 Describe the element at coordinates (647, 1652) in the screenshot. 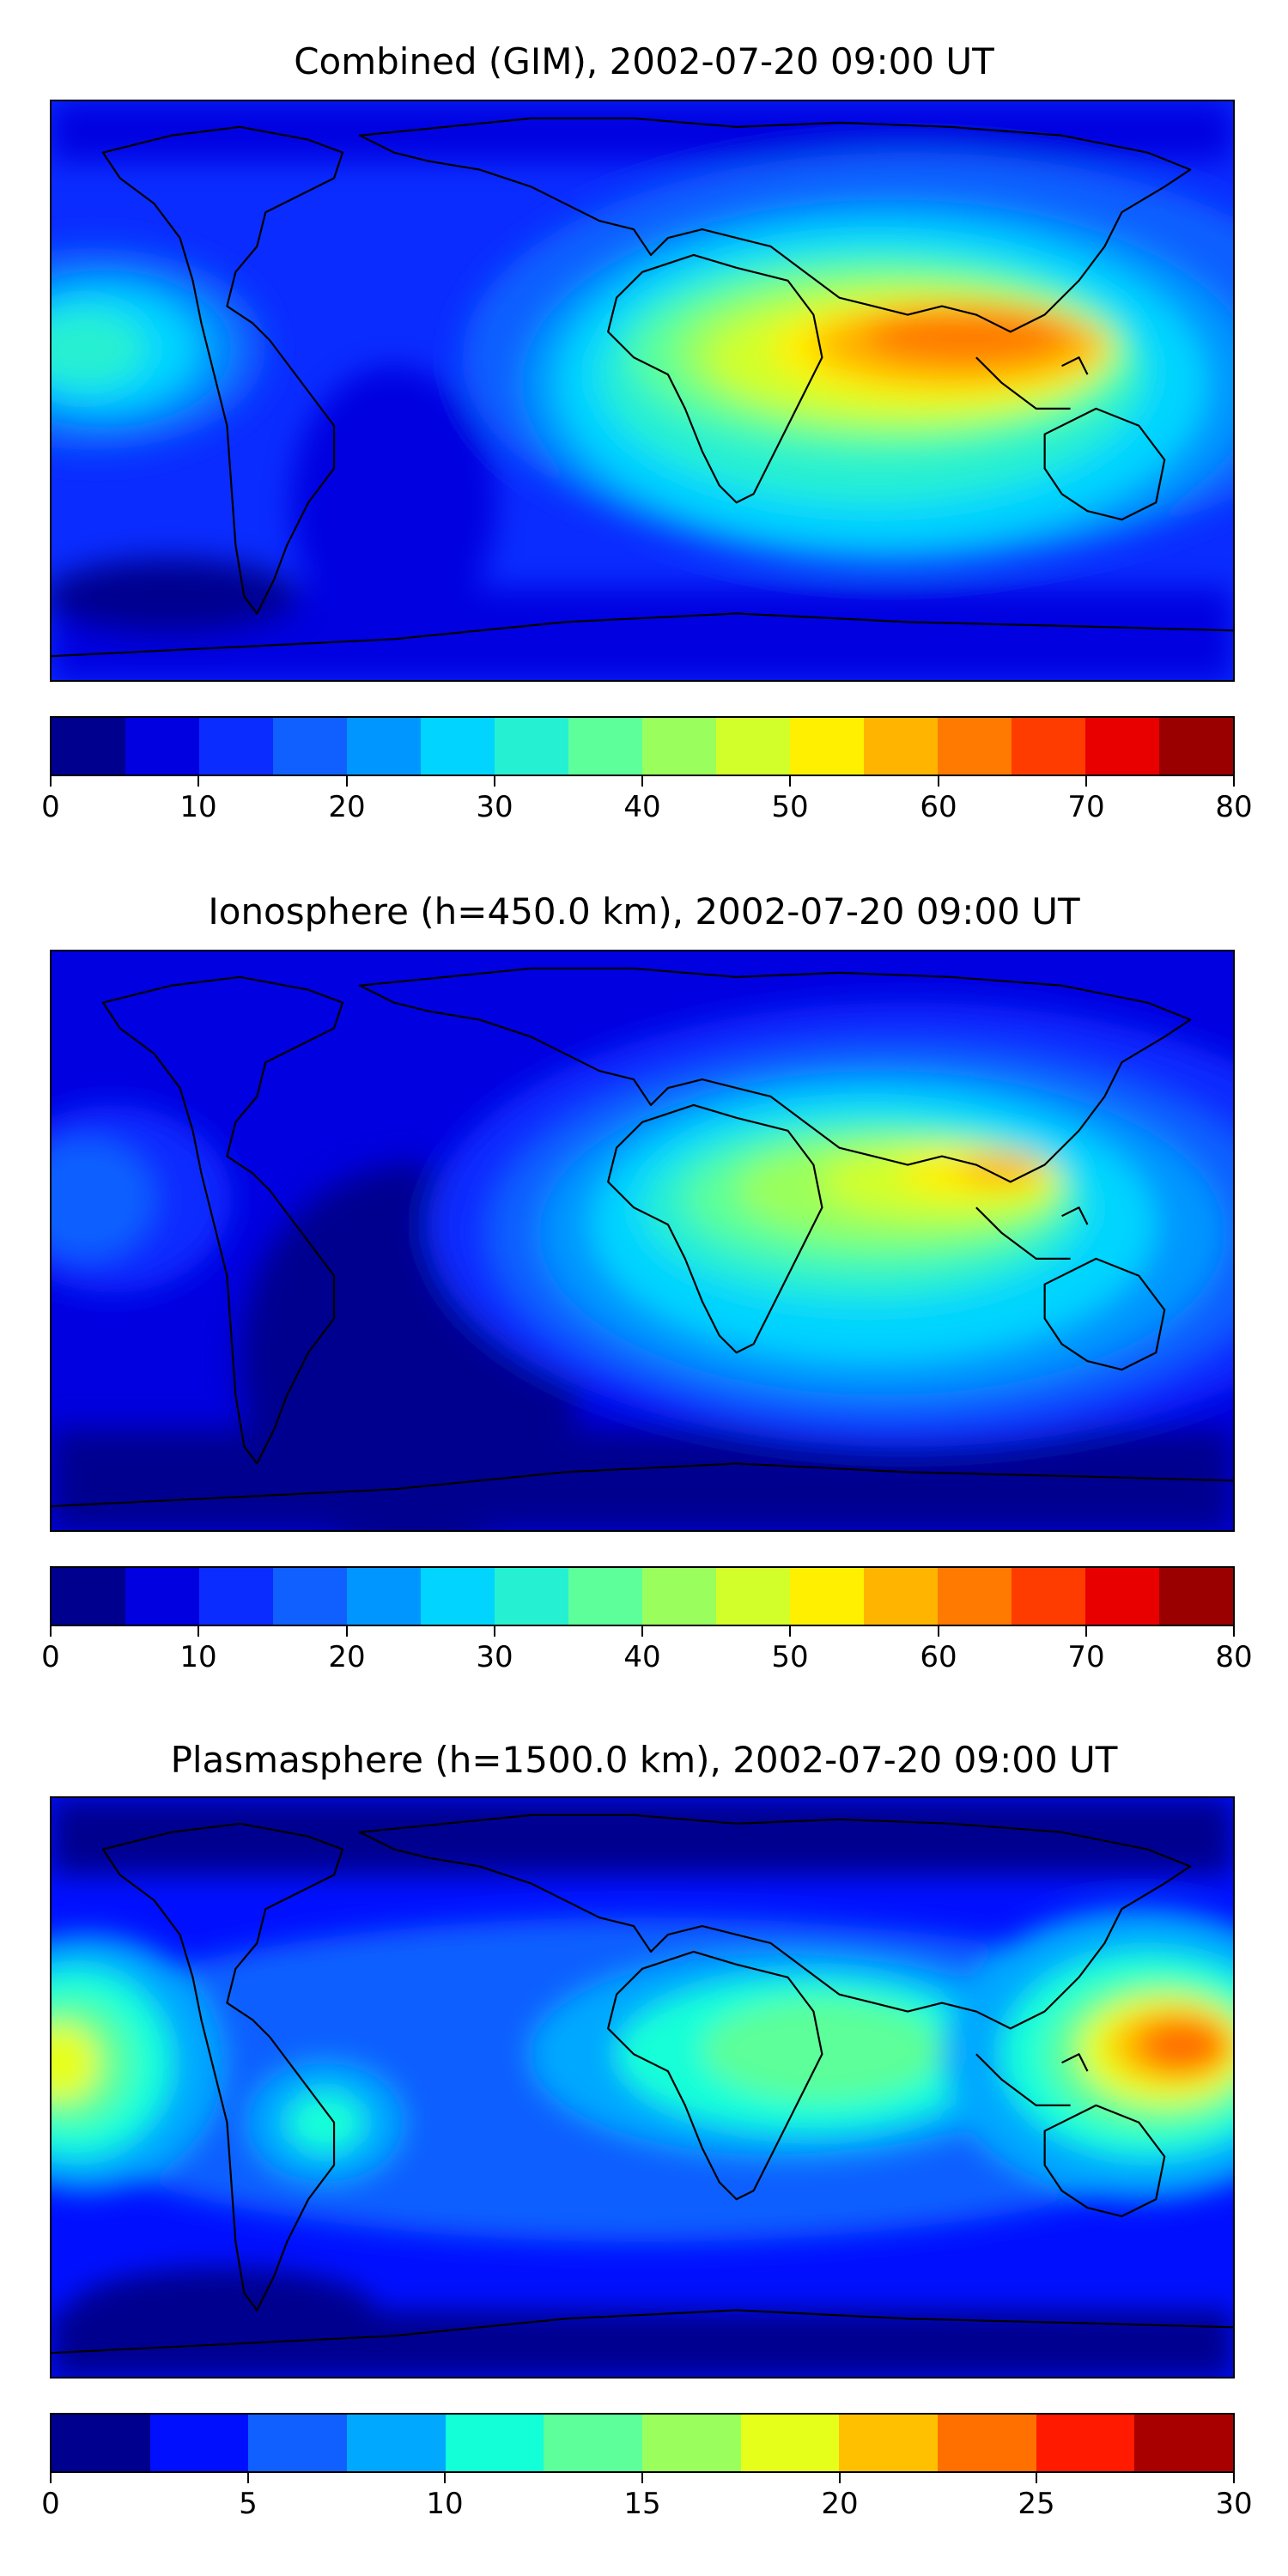

I see `panel-2-colorbar-ticks: 0 10 20 30 40 50 60 70 80` at that location.